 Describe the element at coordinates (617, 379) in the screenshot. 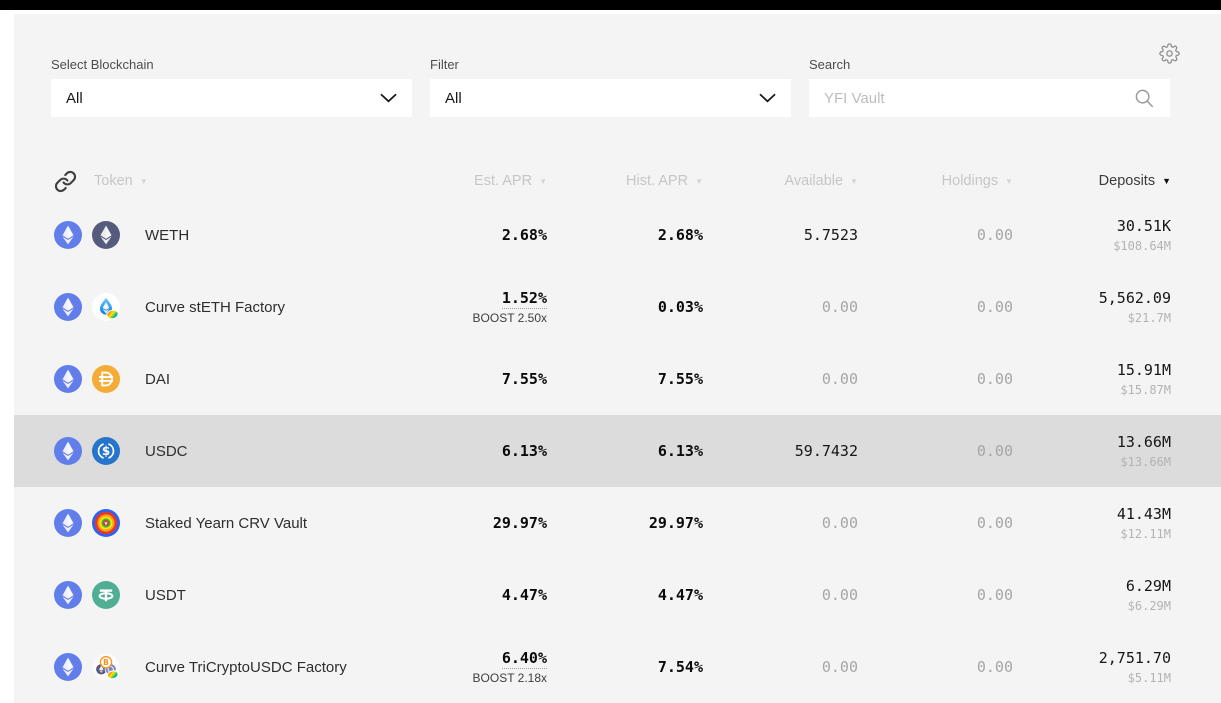

I see `table-row: DAI 7.55% 7.55% 0.00 0.00 15.91M $15.87M` at that location.